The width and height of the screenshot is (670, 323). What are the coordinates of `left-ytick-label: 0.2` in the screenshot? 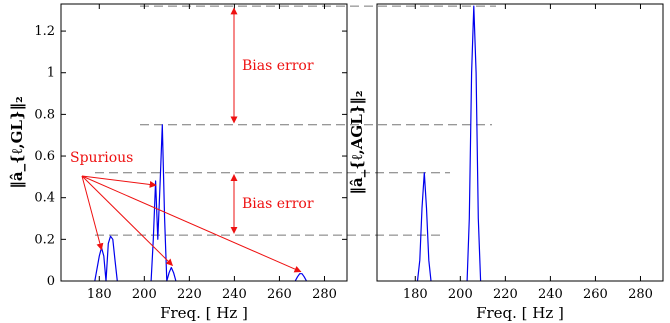 It's located at (44, 239).